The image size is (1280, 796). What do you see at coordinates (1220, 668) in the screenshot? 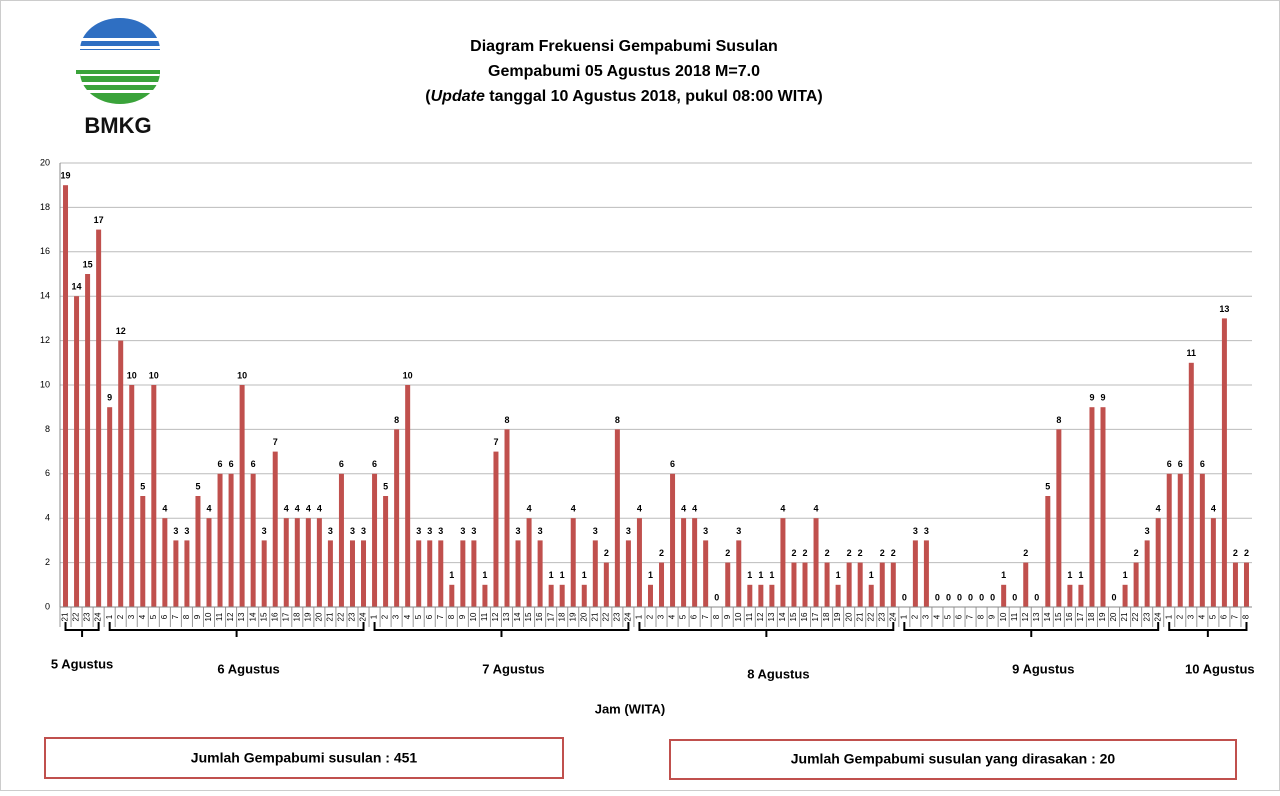
I see `group-label: 10 Agustus` at bounding box center [1220, 668].